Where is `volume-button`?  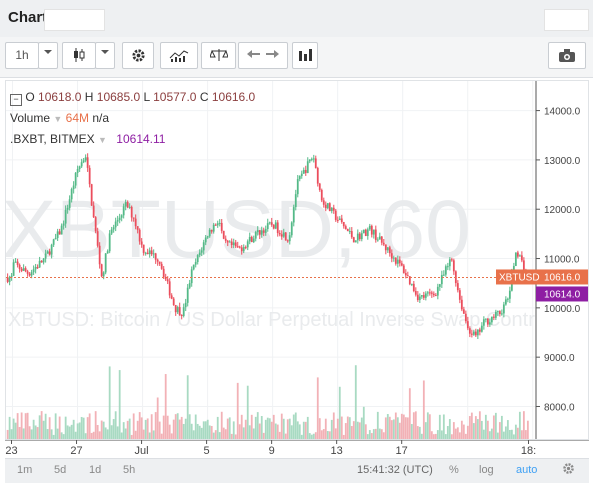 volume-button is located at coordinates (305, 55).